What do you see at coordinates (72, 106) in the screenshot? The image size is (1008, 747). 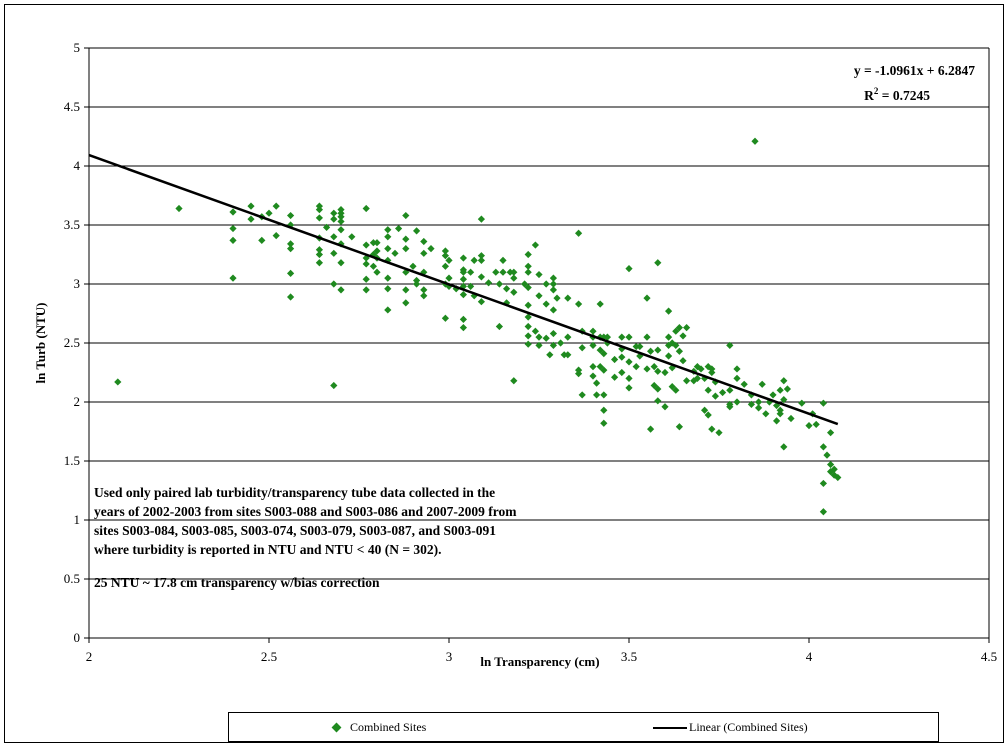 I see `y-tick-label: 4.5` at bounding box center [72, 106].